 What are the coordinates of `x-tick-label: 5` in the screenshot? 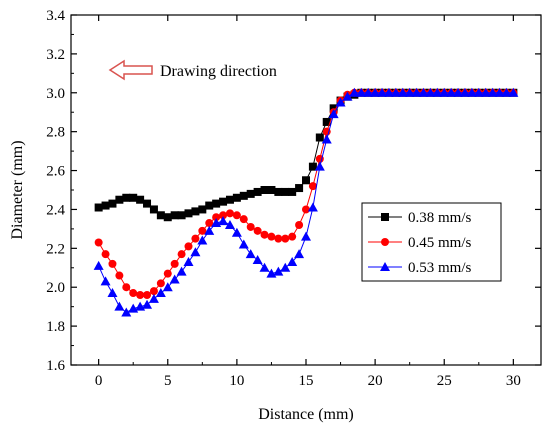 It's located at (168, 381).